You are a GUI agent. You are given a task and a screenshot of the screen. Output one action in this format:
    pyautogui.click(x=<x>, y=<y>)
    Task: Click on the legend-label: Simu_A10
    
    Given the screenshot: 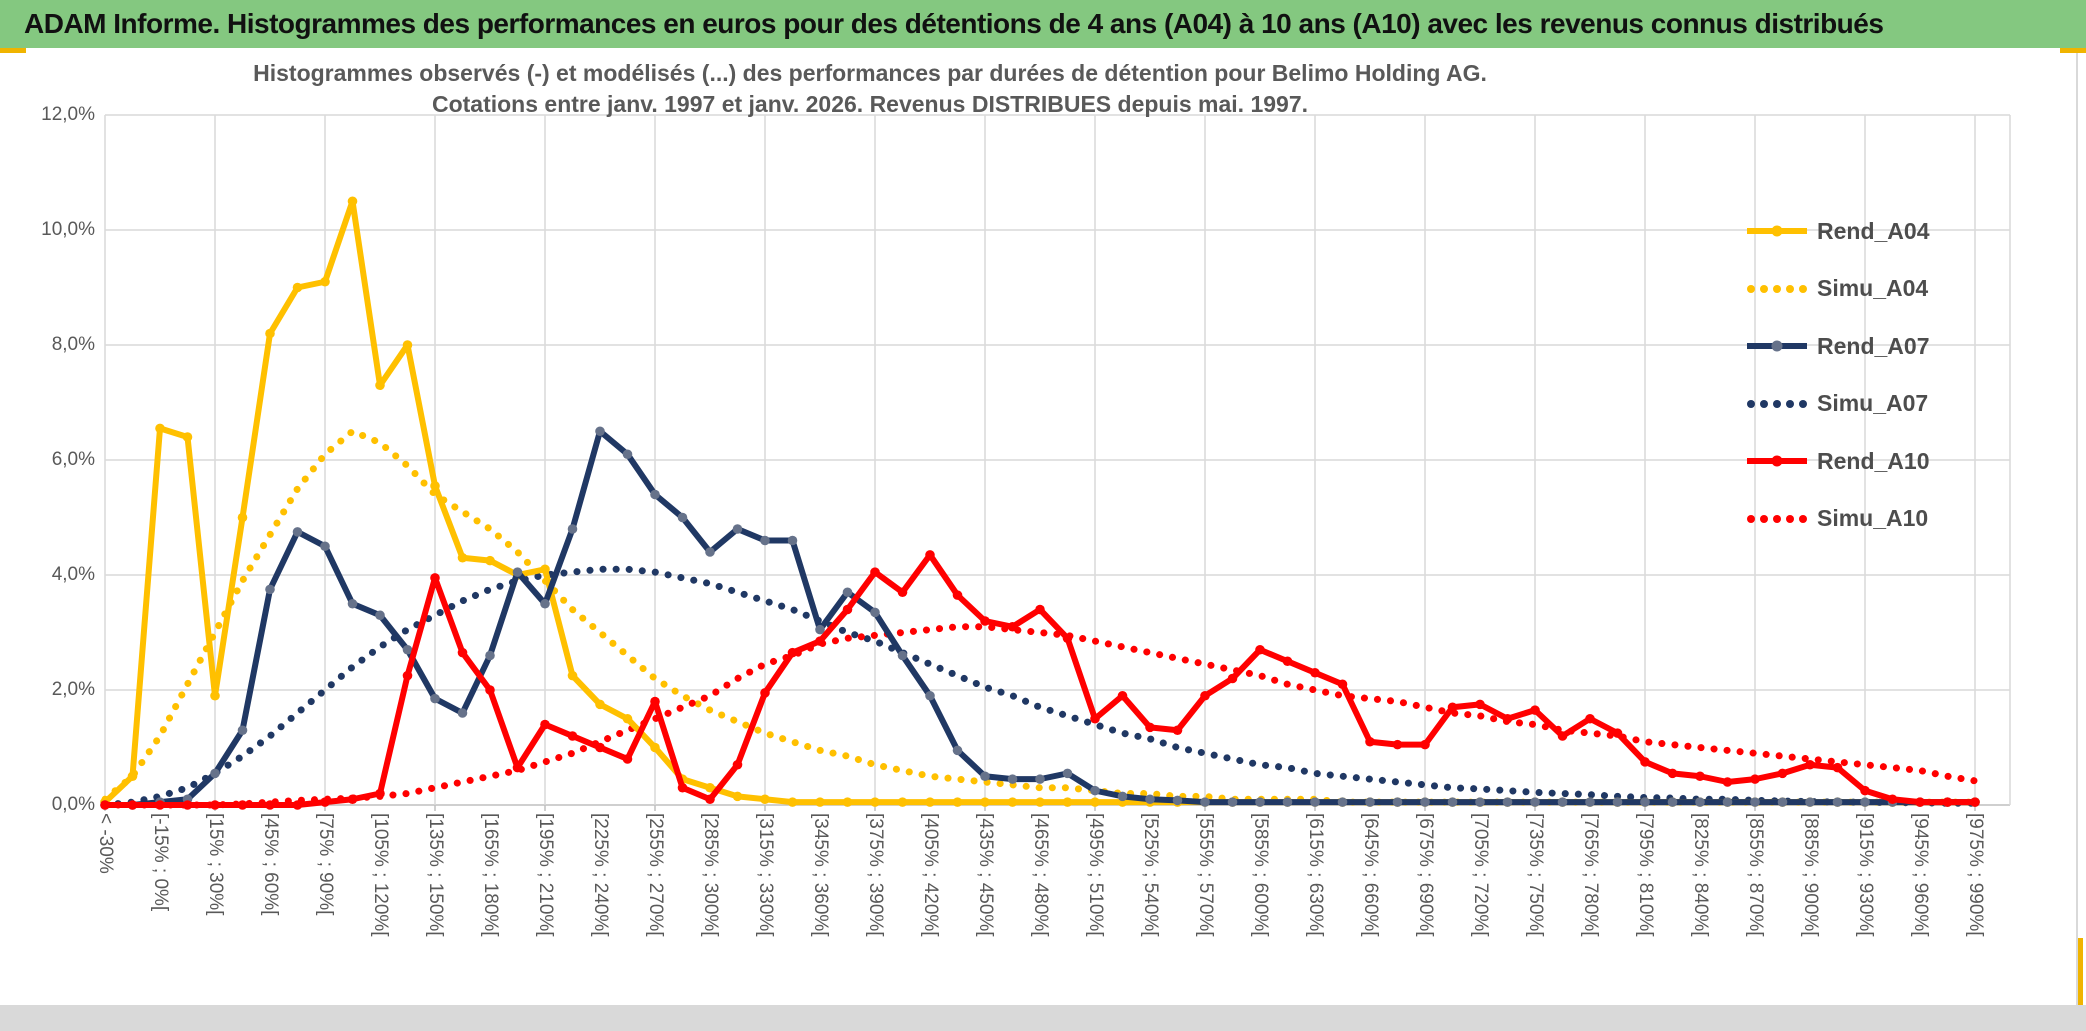 What is the action you would take?
    pyautogui.click(x=1873, y=518)
    